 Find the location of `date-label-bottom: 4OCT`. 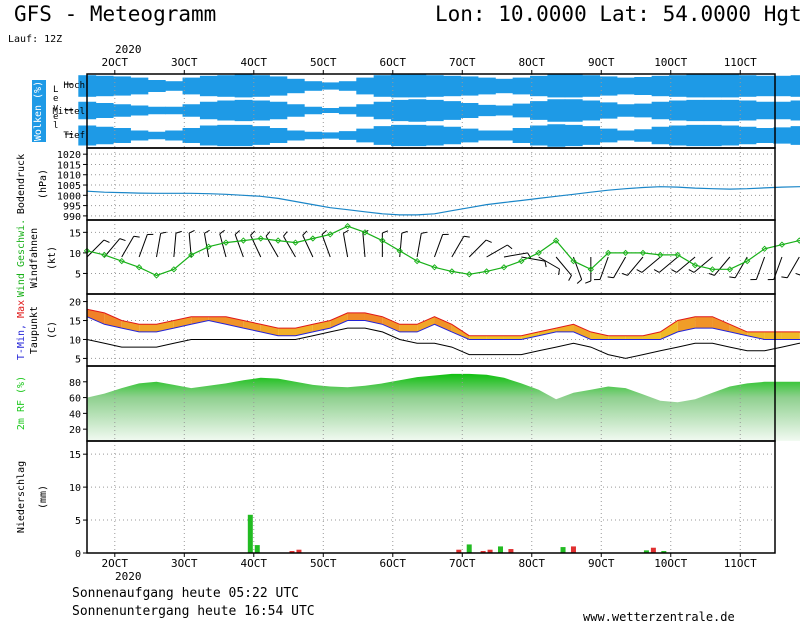

date-label-bottom: 4OCT is located at coordinates (254, 563).